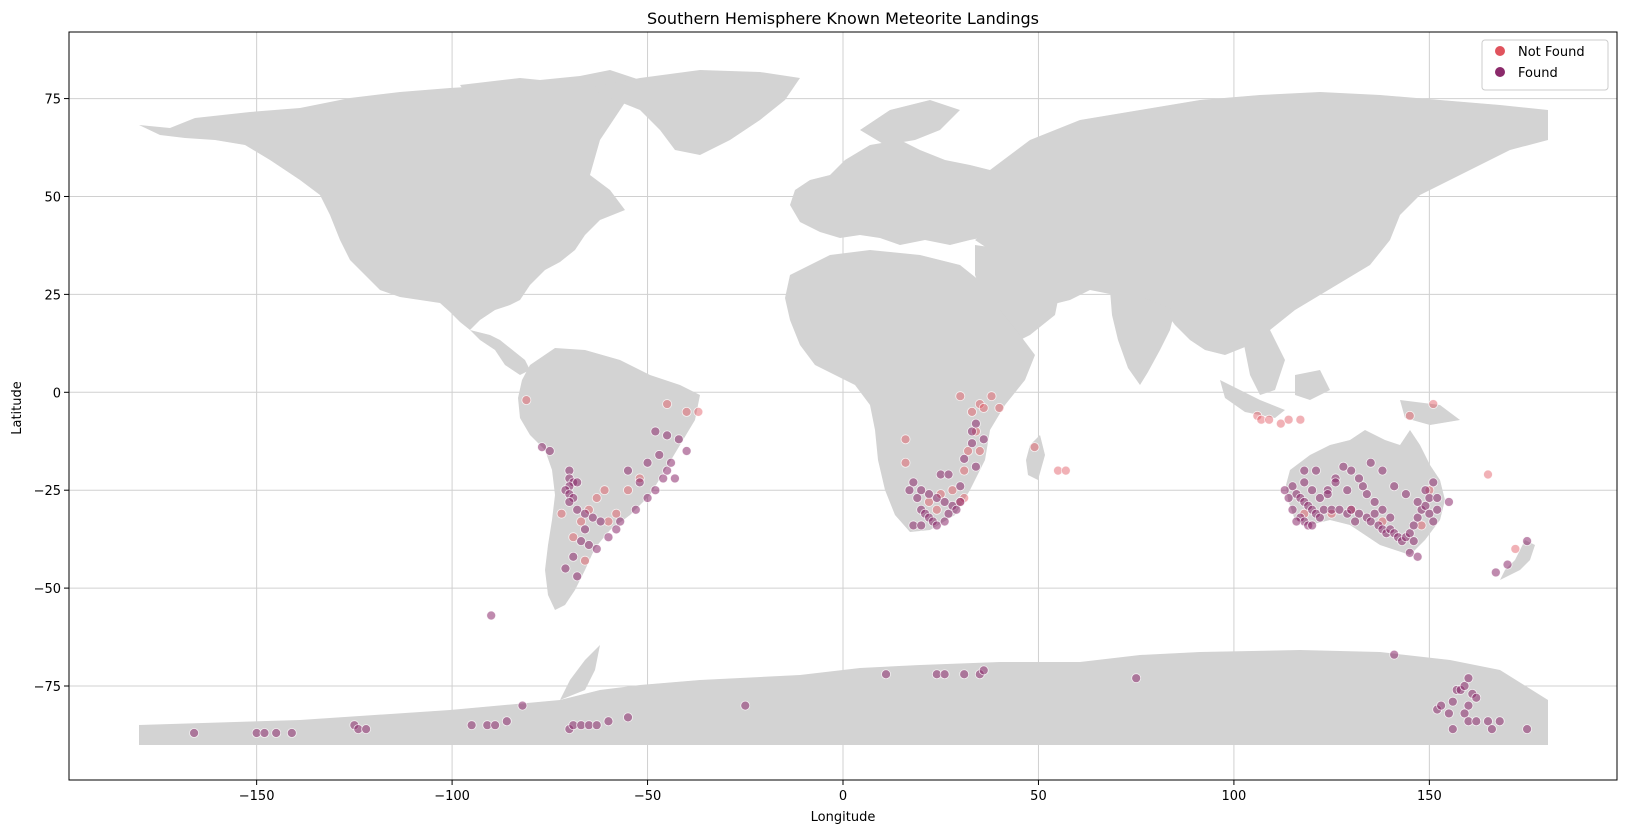 Image resolution: width=1628 pixels, height=834 pixels. What do you see at coordinates (1500, 51) in the screenshot?
I see `legend-marker-not-found` at bounding box center [1500, 51].